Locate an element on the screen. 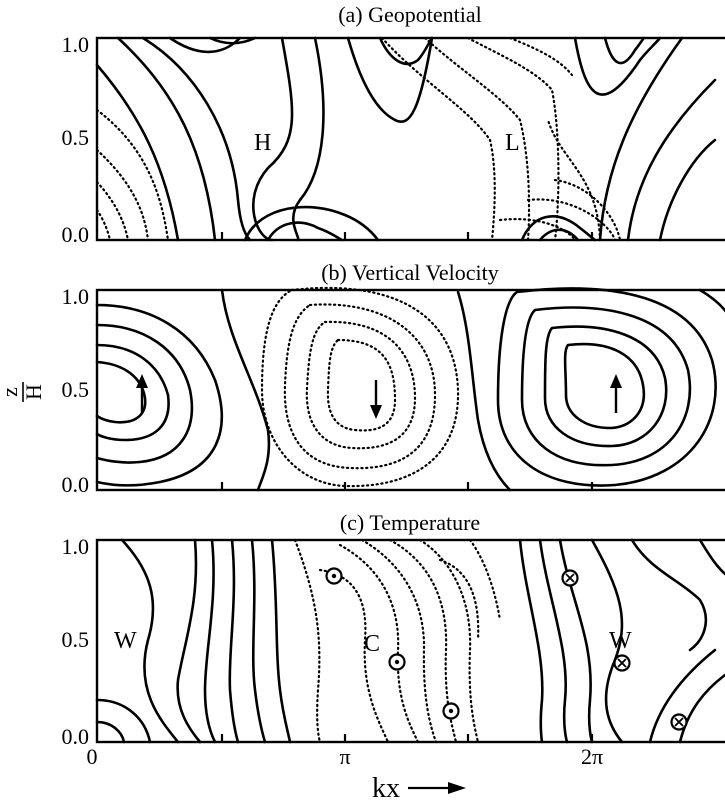 The width and height of the screenshot is (725, 807). panel-a-ytick-bottom: 0.0 is located at coordinates (76, 234).